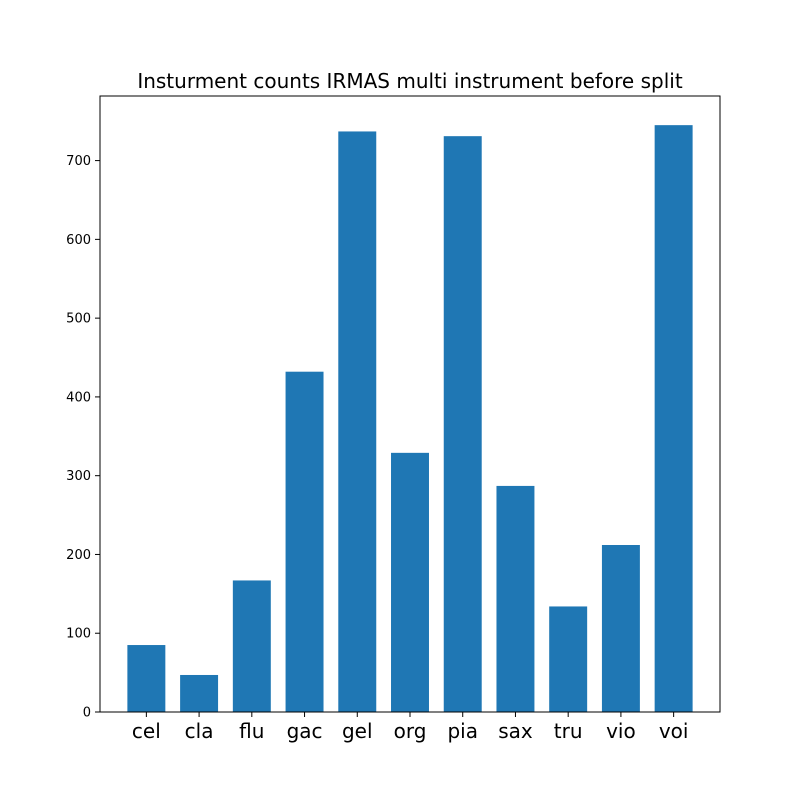 The height and width of the screenshot is (800, 800). Describe the element at coordinates (146, 678) in the screenshot. I see `bar-cel` at that location.